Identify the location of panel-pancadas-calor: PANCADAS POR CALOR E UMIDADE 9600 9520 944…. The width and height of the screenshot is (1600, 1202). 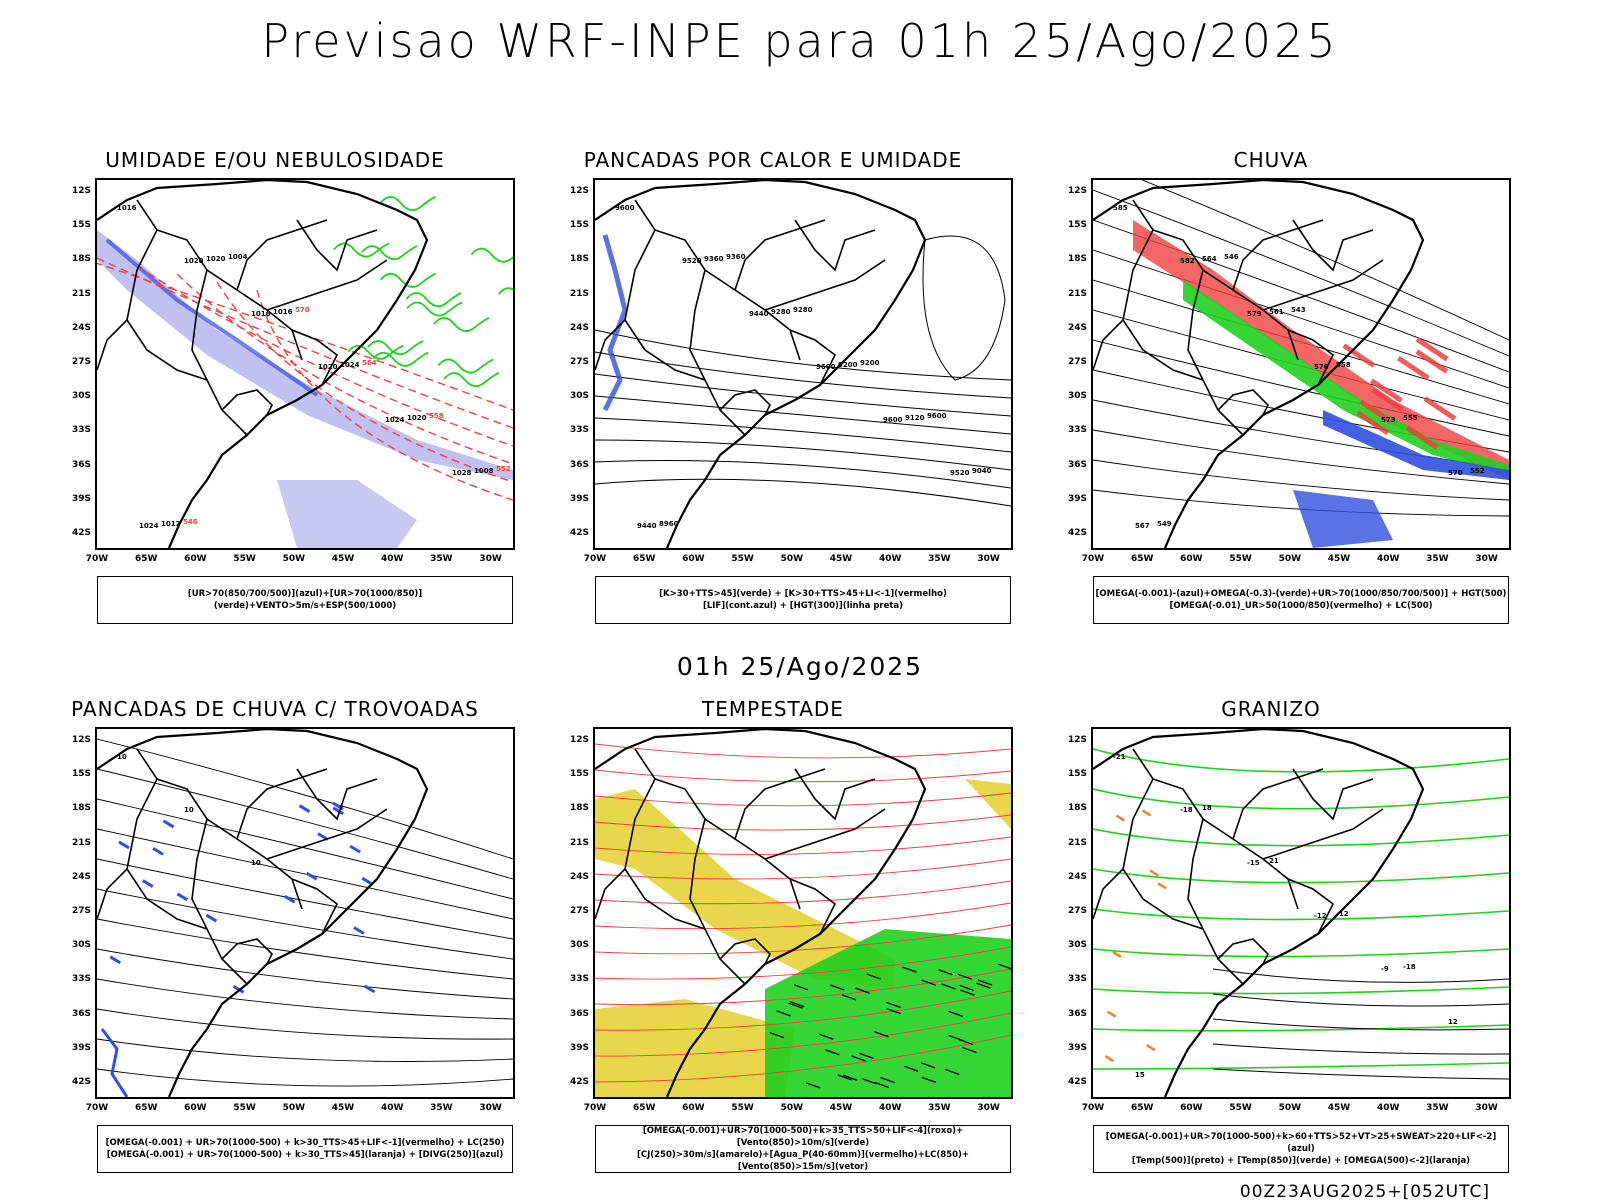
(783, 388).